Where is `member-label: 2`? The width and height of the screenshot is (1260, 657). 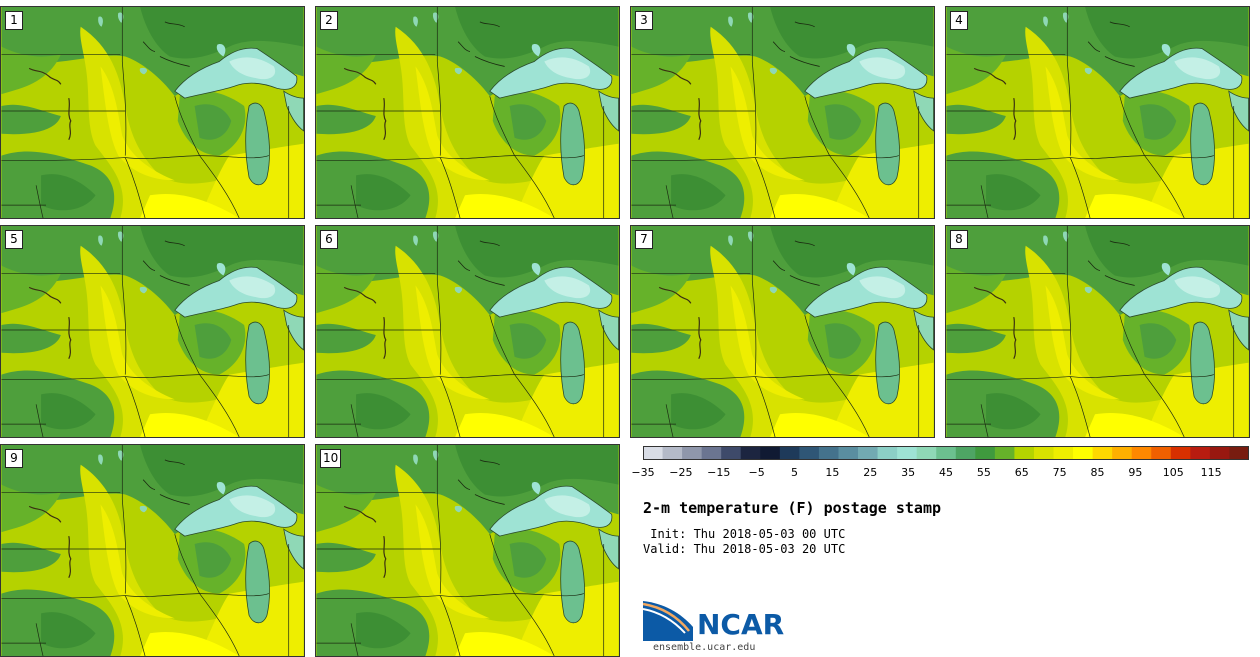 member-label: 2 is located at coordinates (329, 20).